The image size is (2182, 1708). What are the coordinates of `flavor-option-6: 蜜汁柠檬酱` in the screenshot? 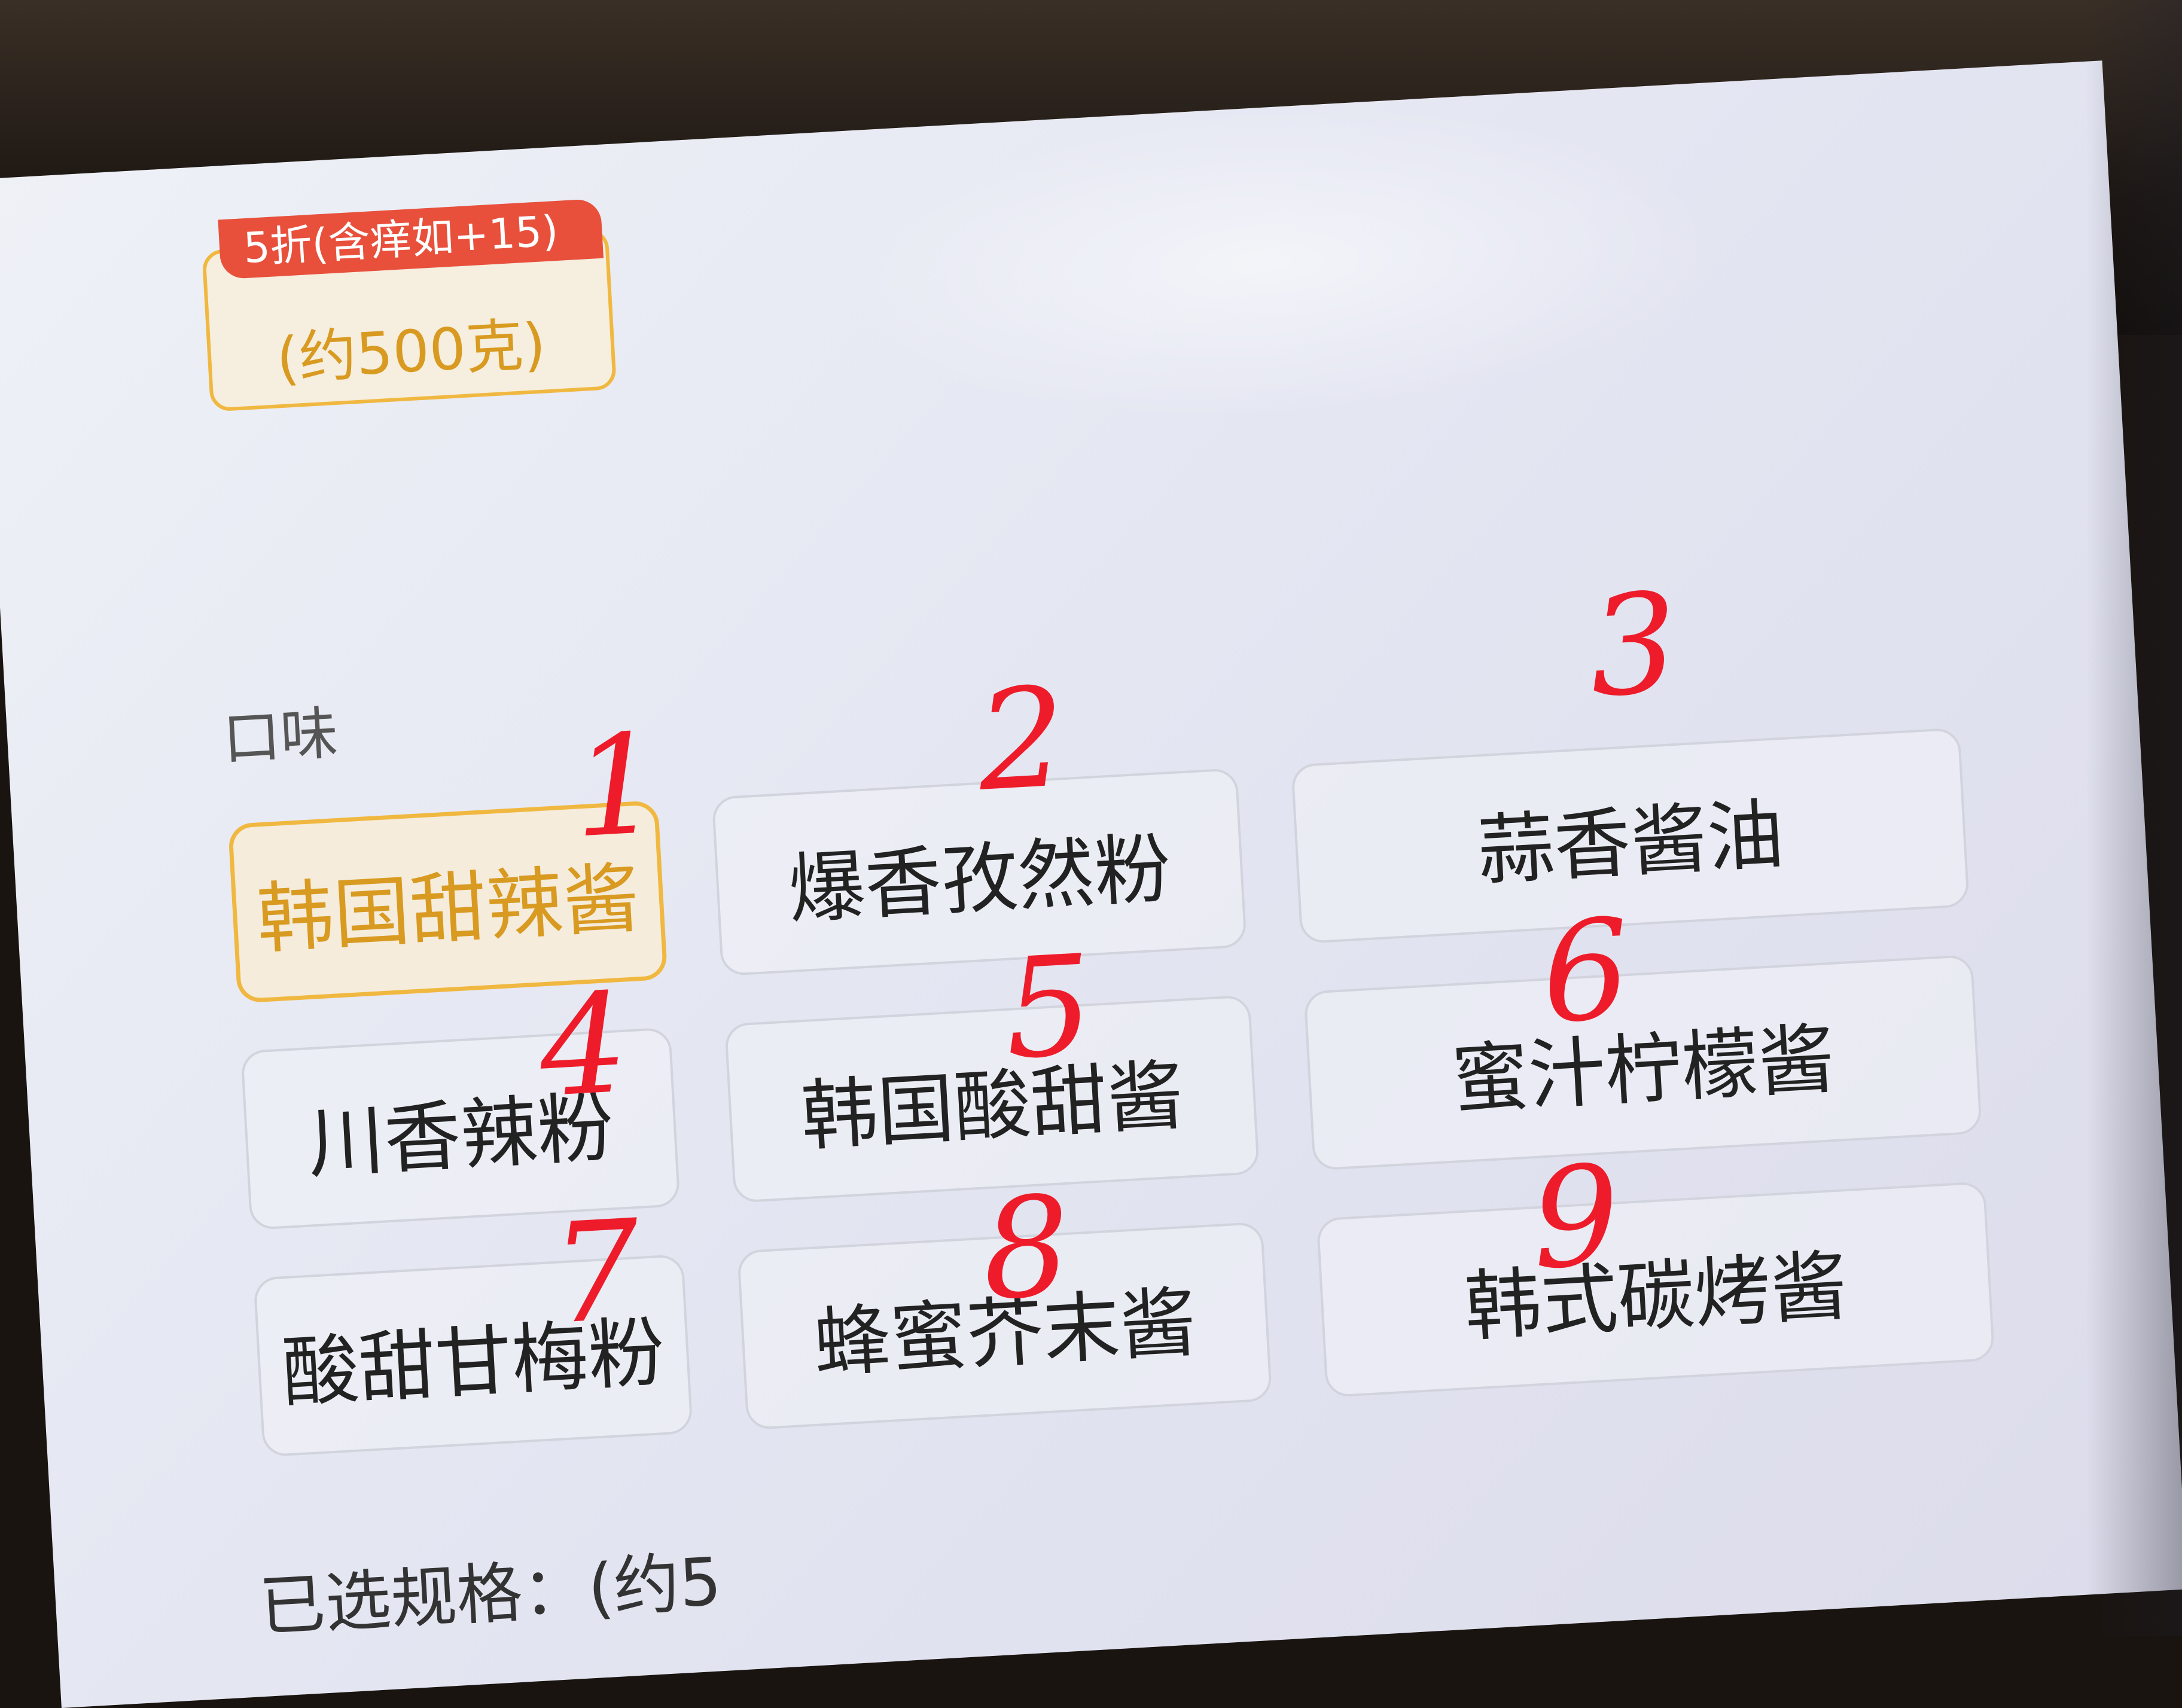 It's located at (1643, 1062).